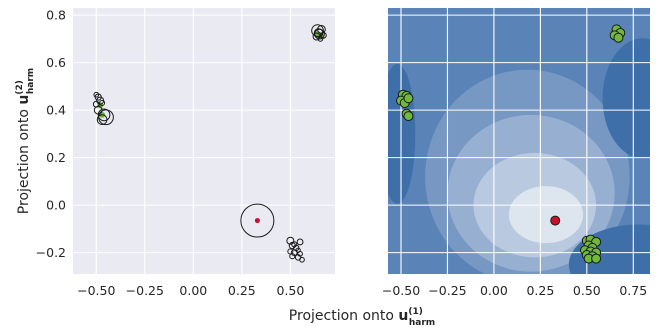 This screenshot has height=333, width=665. What do you see at coordinates (56, 15) in the screenshot?
I see `y-tick-label: 0.8` at bounding box center [56, 15].